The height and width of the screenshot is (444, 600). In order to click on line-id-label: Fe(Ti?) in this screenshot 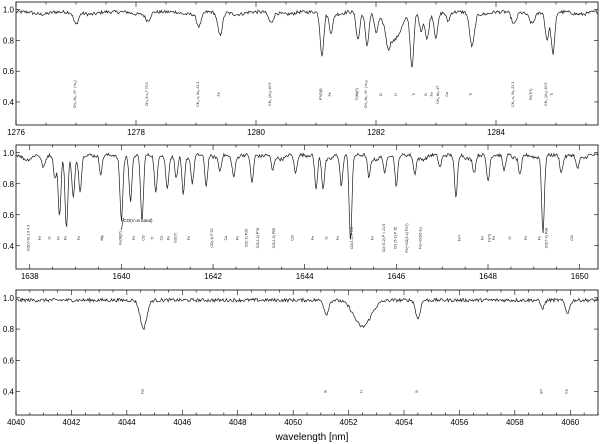, I will do `click(531, 94)`.